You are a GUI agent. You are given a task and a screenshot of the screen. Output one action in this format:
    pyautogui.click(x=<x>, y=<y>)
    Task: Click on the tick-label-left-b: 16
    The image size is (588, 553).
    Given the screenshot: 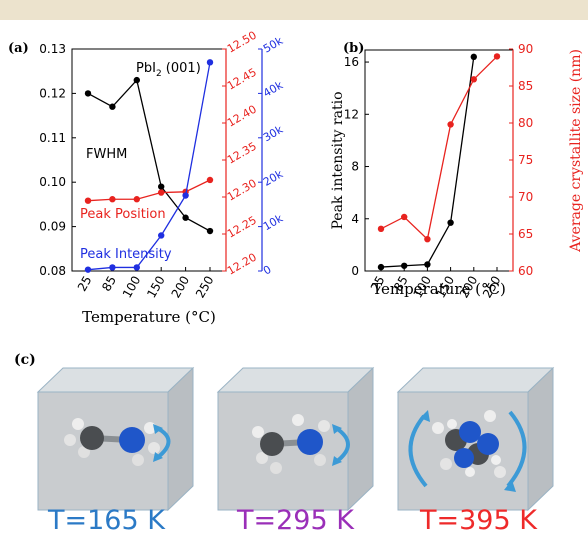 What is the action you would take?
    pyautogui.click(x=351, y=62)
    